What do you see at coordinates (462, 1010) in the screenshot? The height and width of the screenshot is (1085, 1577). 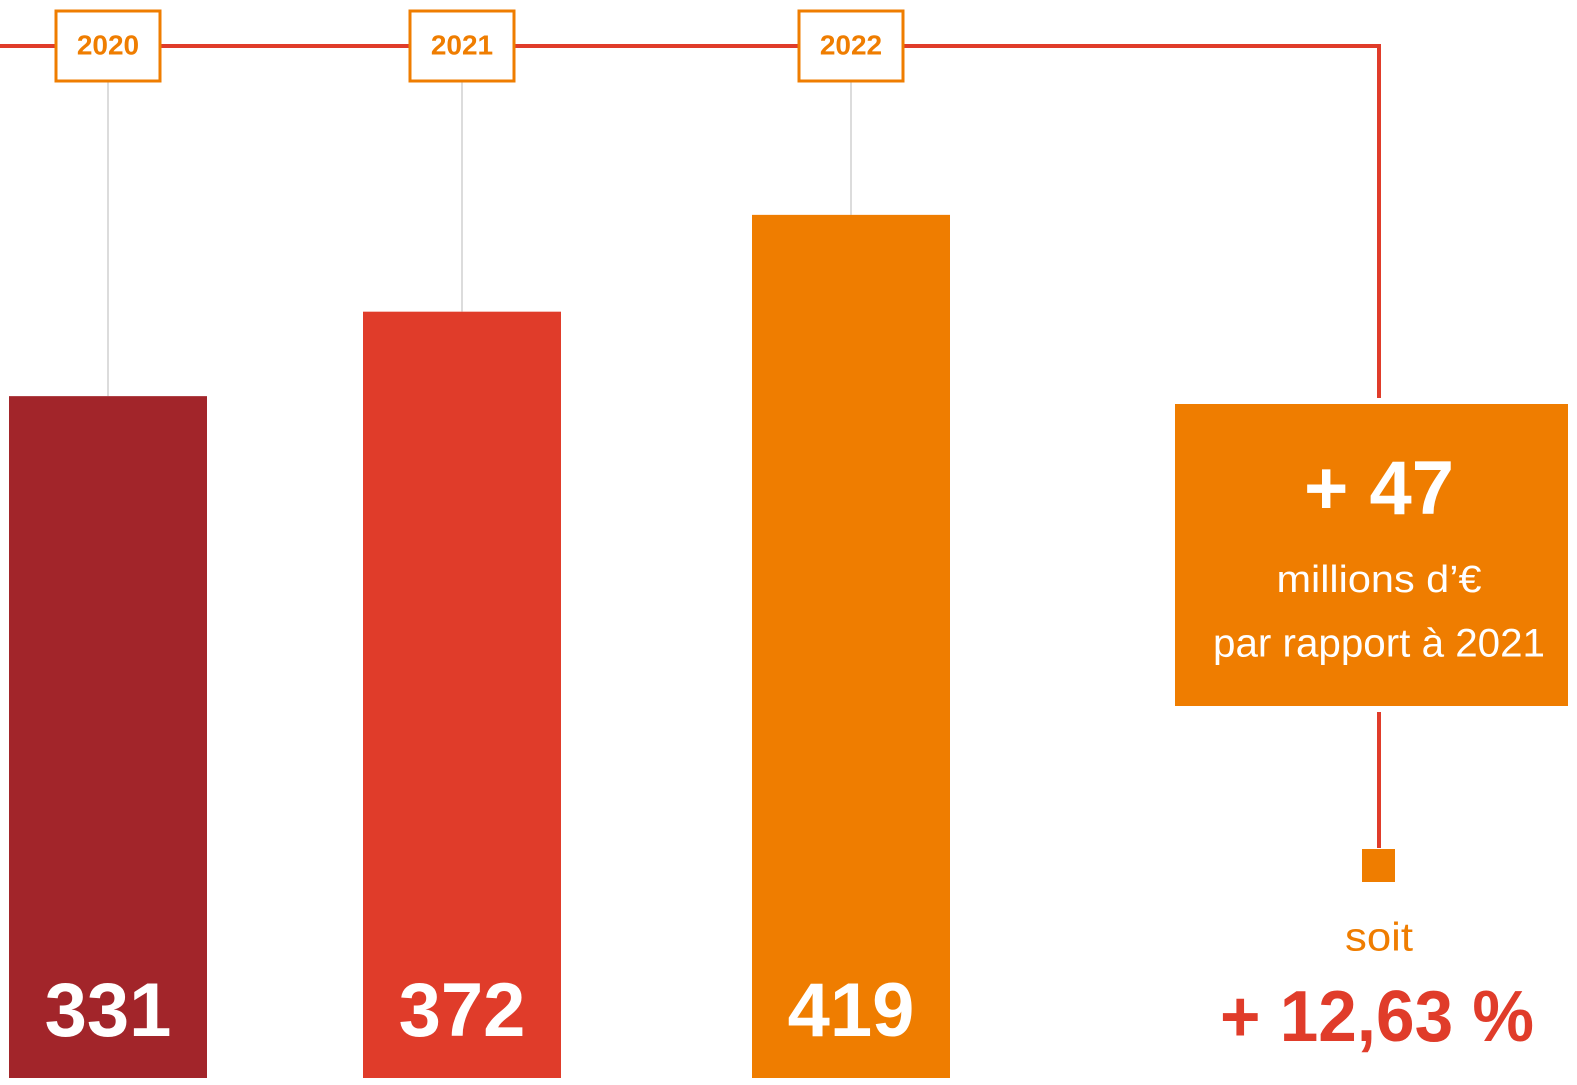 I see `value-label: 372` at bounding box center [462, 1010].